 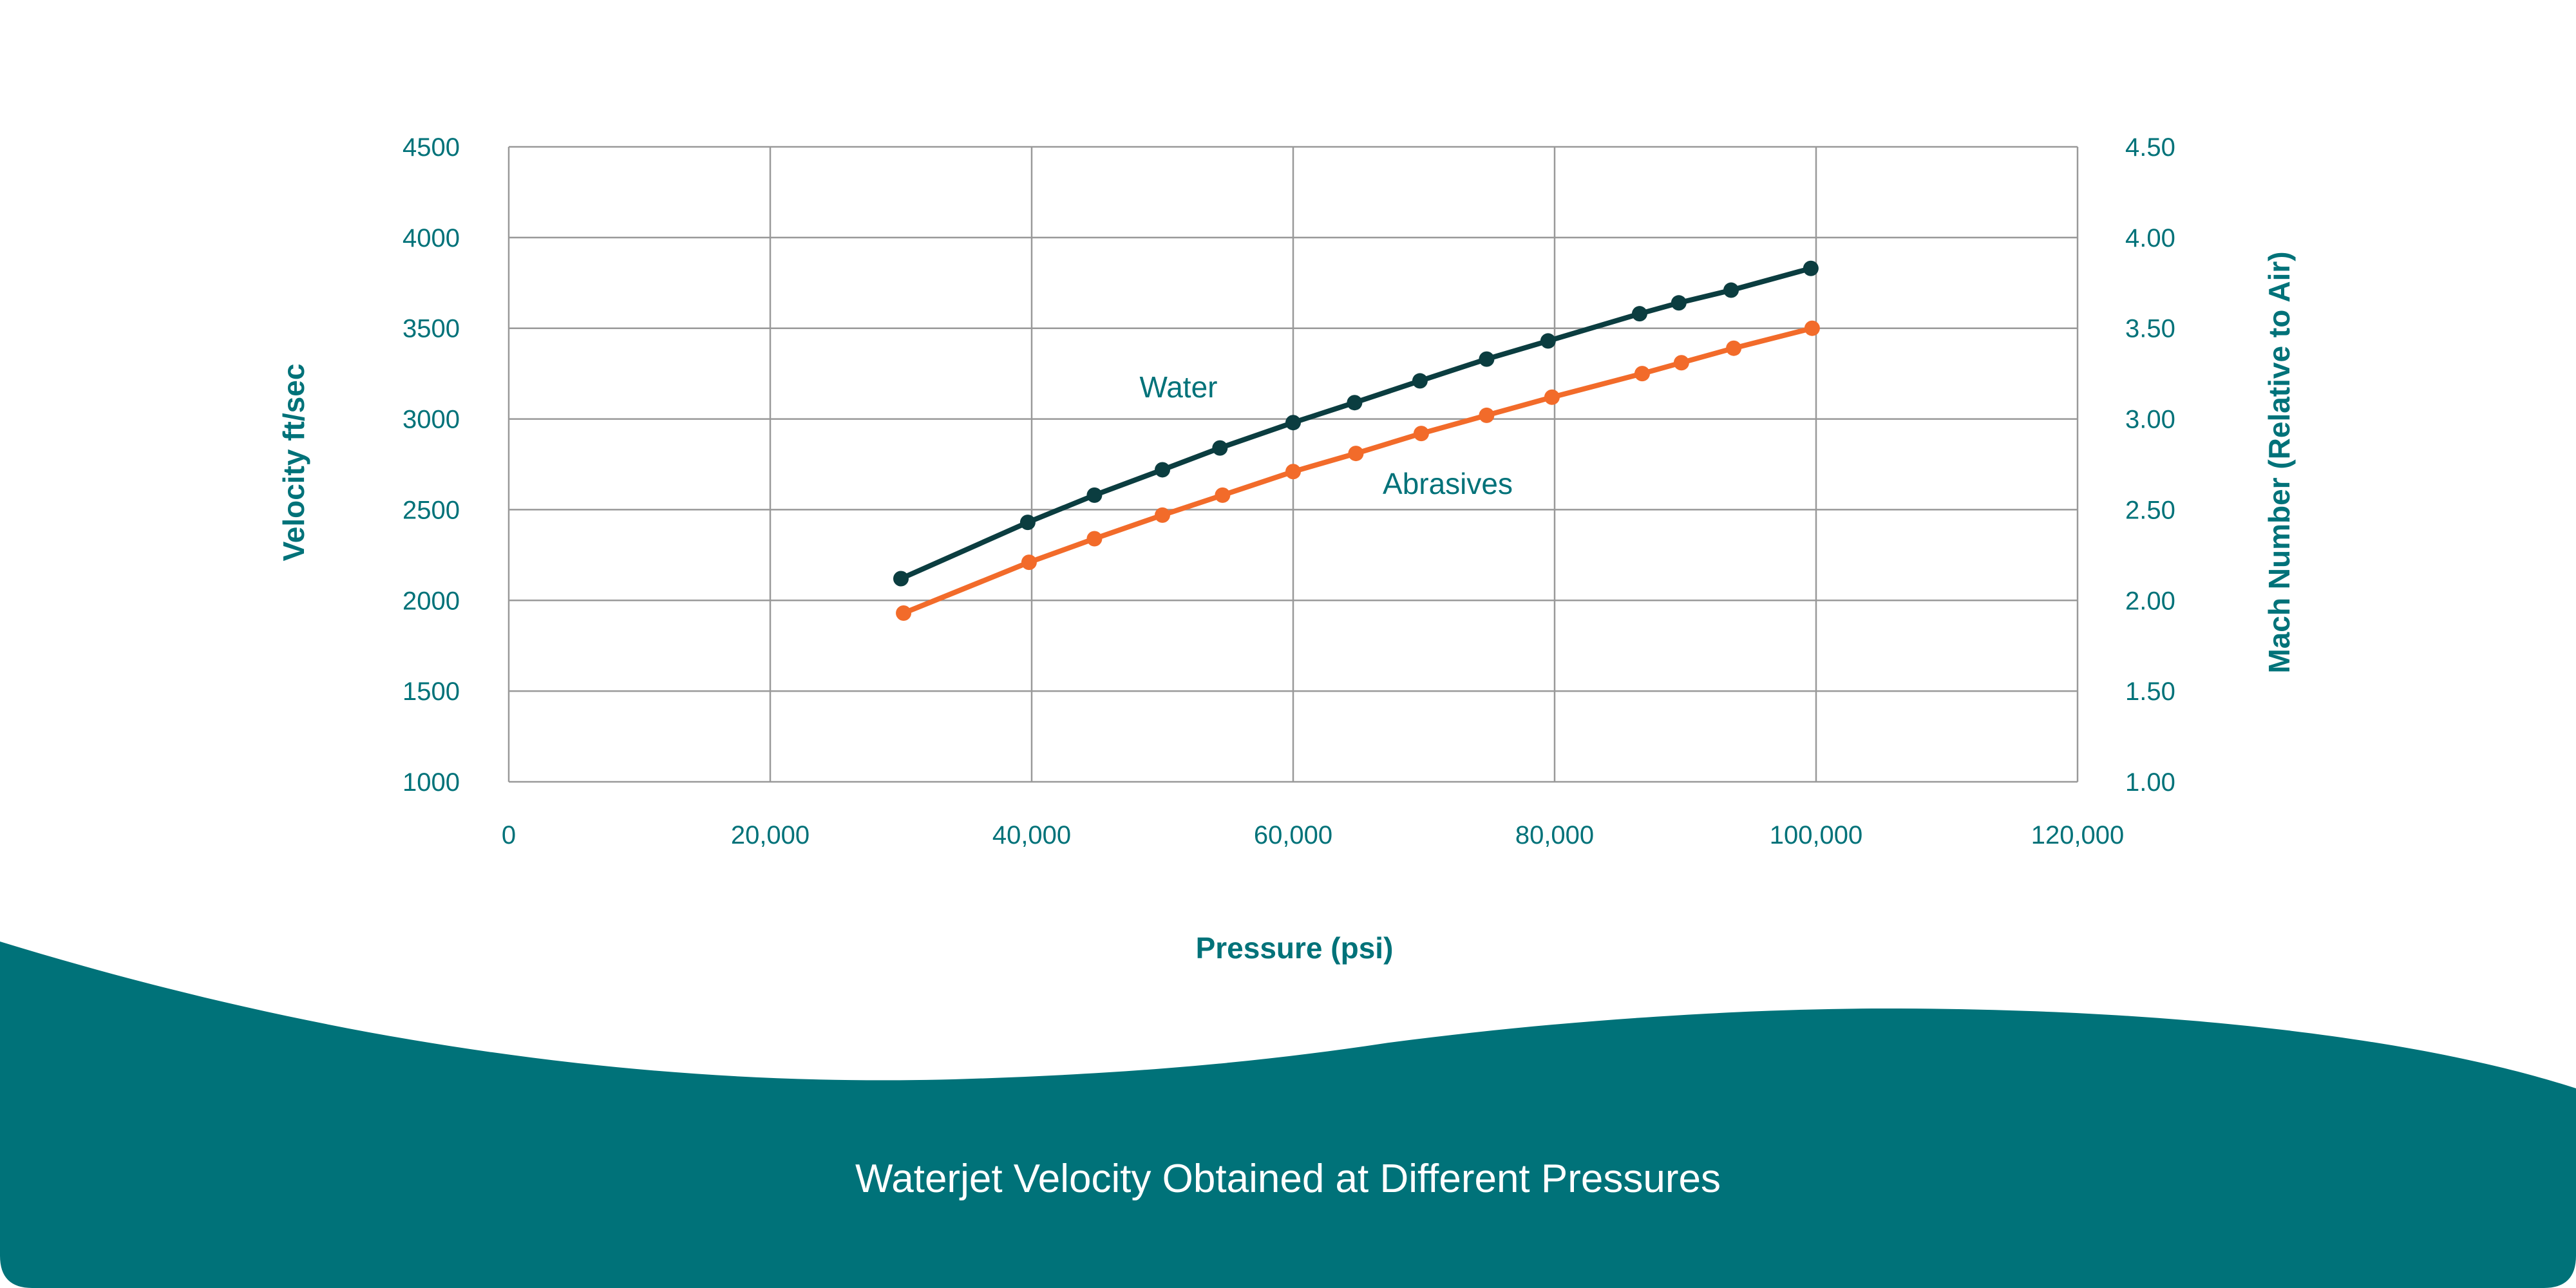 What do you see at coordinates (431, 465) in the screenshot?
I see `y-tick-labels: 1000 1500 2000 2500 3000 3500 4000 4500` at bounding box center [431, 465].